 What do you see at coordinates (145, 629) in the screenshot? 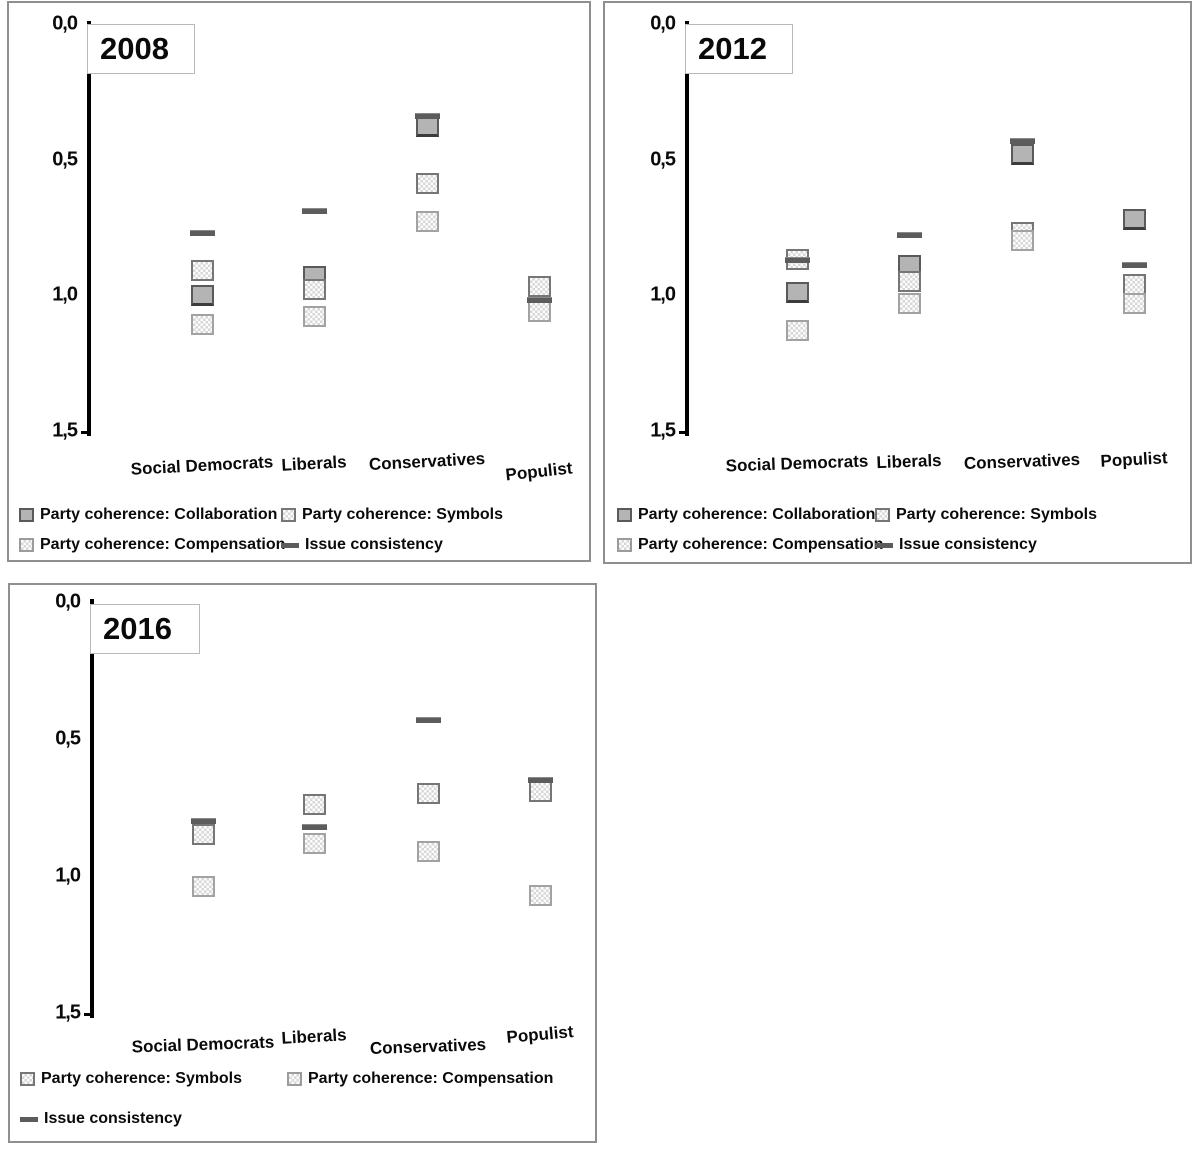
I see `chart-title: 2016` at bounding box center [145, 629].